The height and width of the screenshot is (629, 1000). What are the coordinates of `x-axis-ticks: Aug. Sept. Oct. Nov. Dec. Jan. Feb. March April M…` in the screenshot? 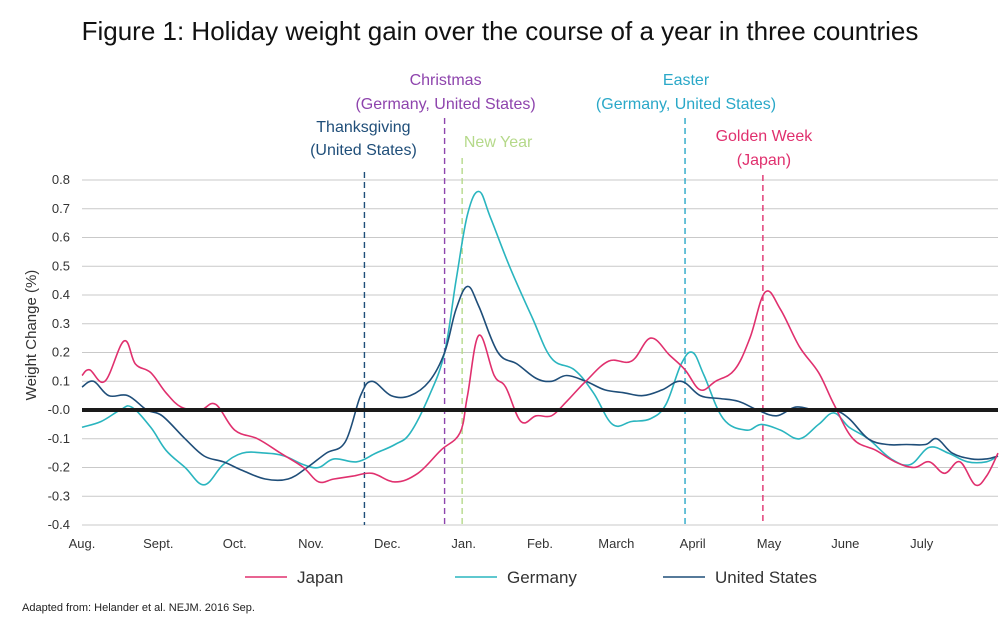 It's located at (501, 543).